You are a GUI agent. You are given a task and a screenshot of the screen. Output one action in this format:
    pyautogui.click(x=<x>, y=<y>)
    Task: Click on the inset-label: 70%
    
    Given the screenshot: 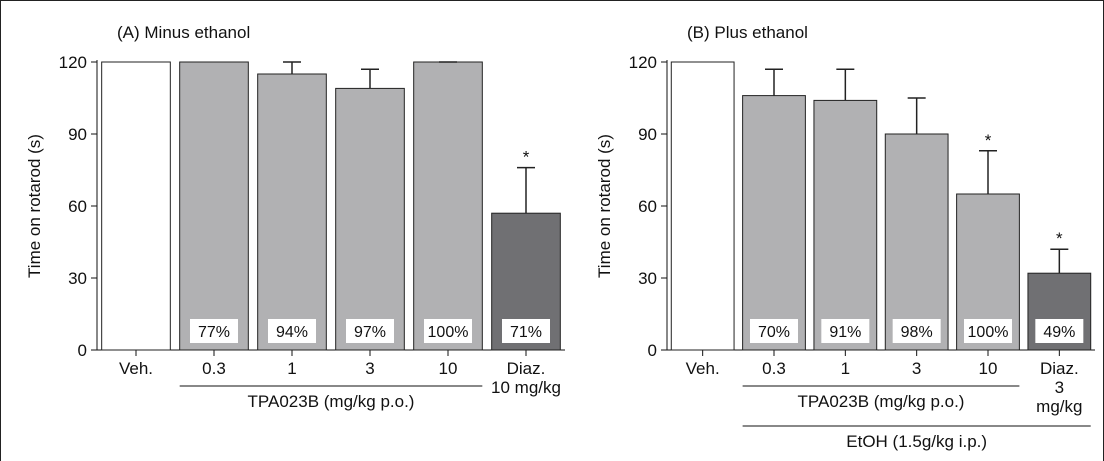 What is the action you would take?
    pyautogui.click(x=774, y=332)
    